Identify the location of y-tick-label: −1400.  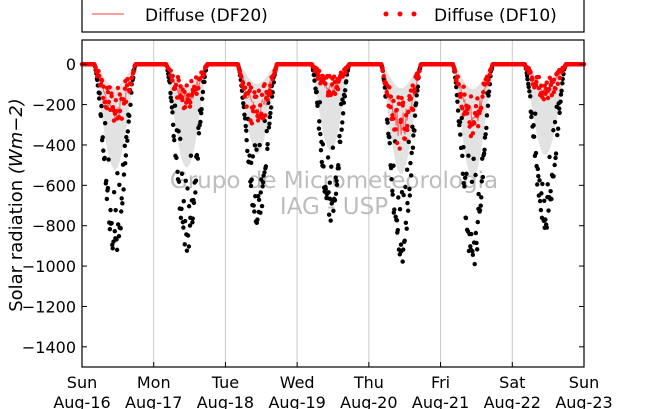
(49, 347).